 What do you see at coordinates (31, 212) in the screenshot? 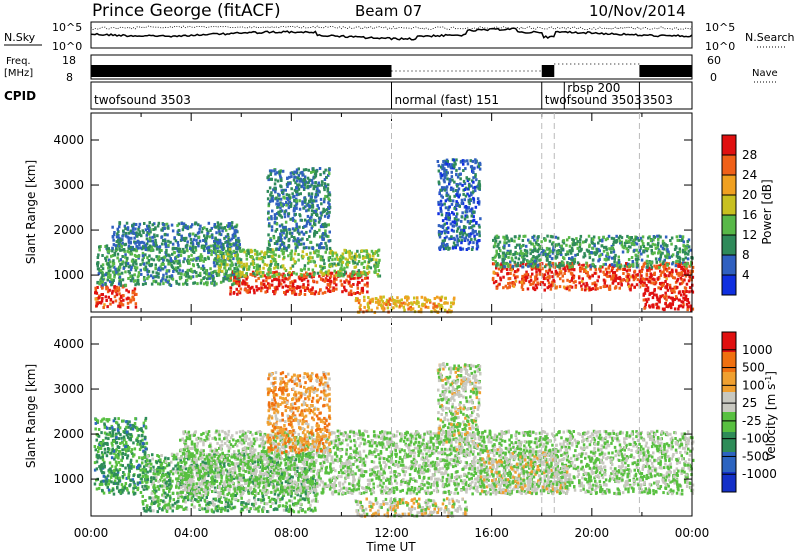
I see `power-ylabel: Slant Range [km]` at bounding box center [31, 212].